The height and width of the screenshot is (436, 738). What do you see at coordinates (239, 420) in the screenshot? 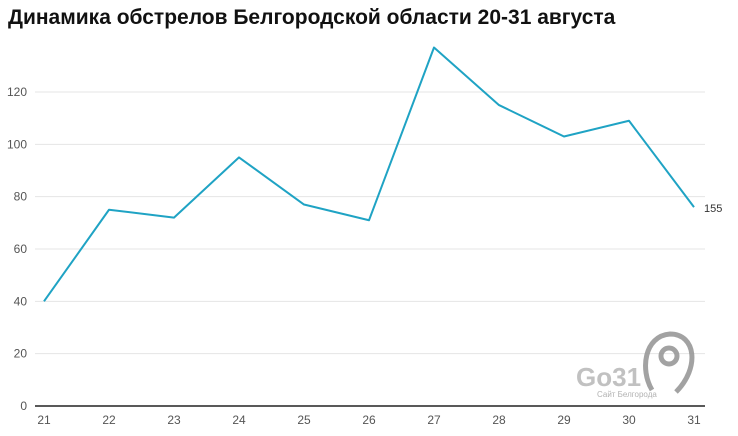
I see `x-tick-label: 24` at bounding box center [239, 420].